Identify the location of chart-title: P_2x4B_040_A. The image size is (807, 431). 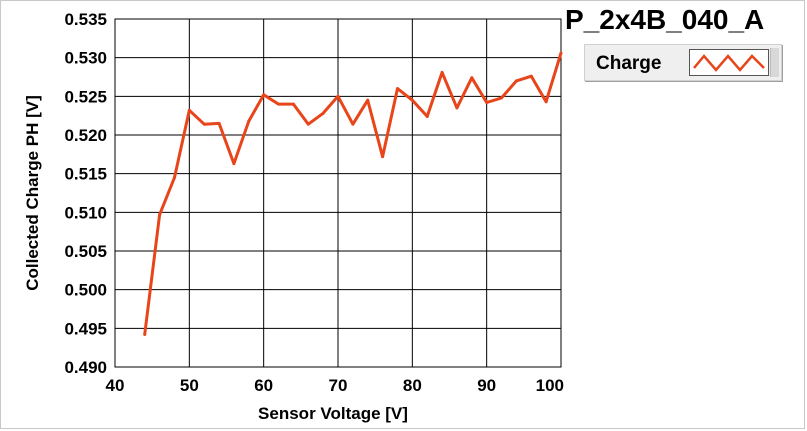
(665, 19).